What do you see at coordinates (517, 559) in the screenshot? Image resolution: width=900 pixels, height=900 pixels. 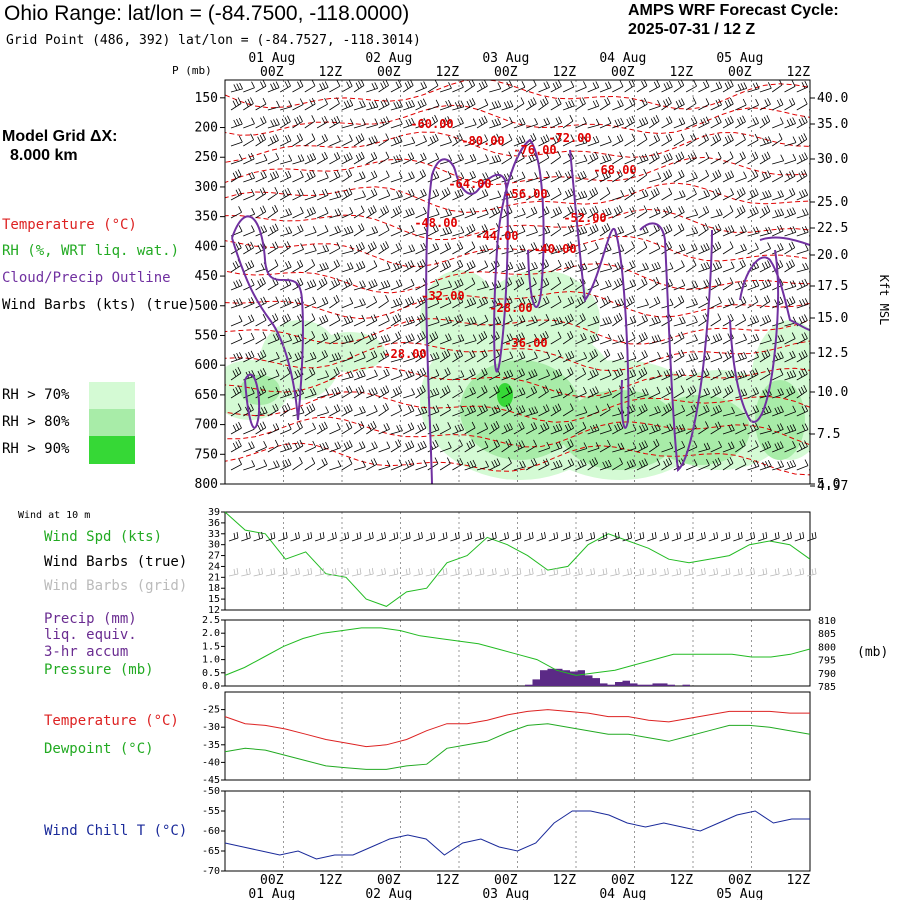 I see `wind-speed-line` at bounding box center [517, 559].